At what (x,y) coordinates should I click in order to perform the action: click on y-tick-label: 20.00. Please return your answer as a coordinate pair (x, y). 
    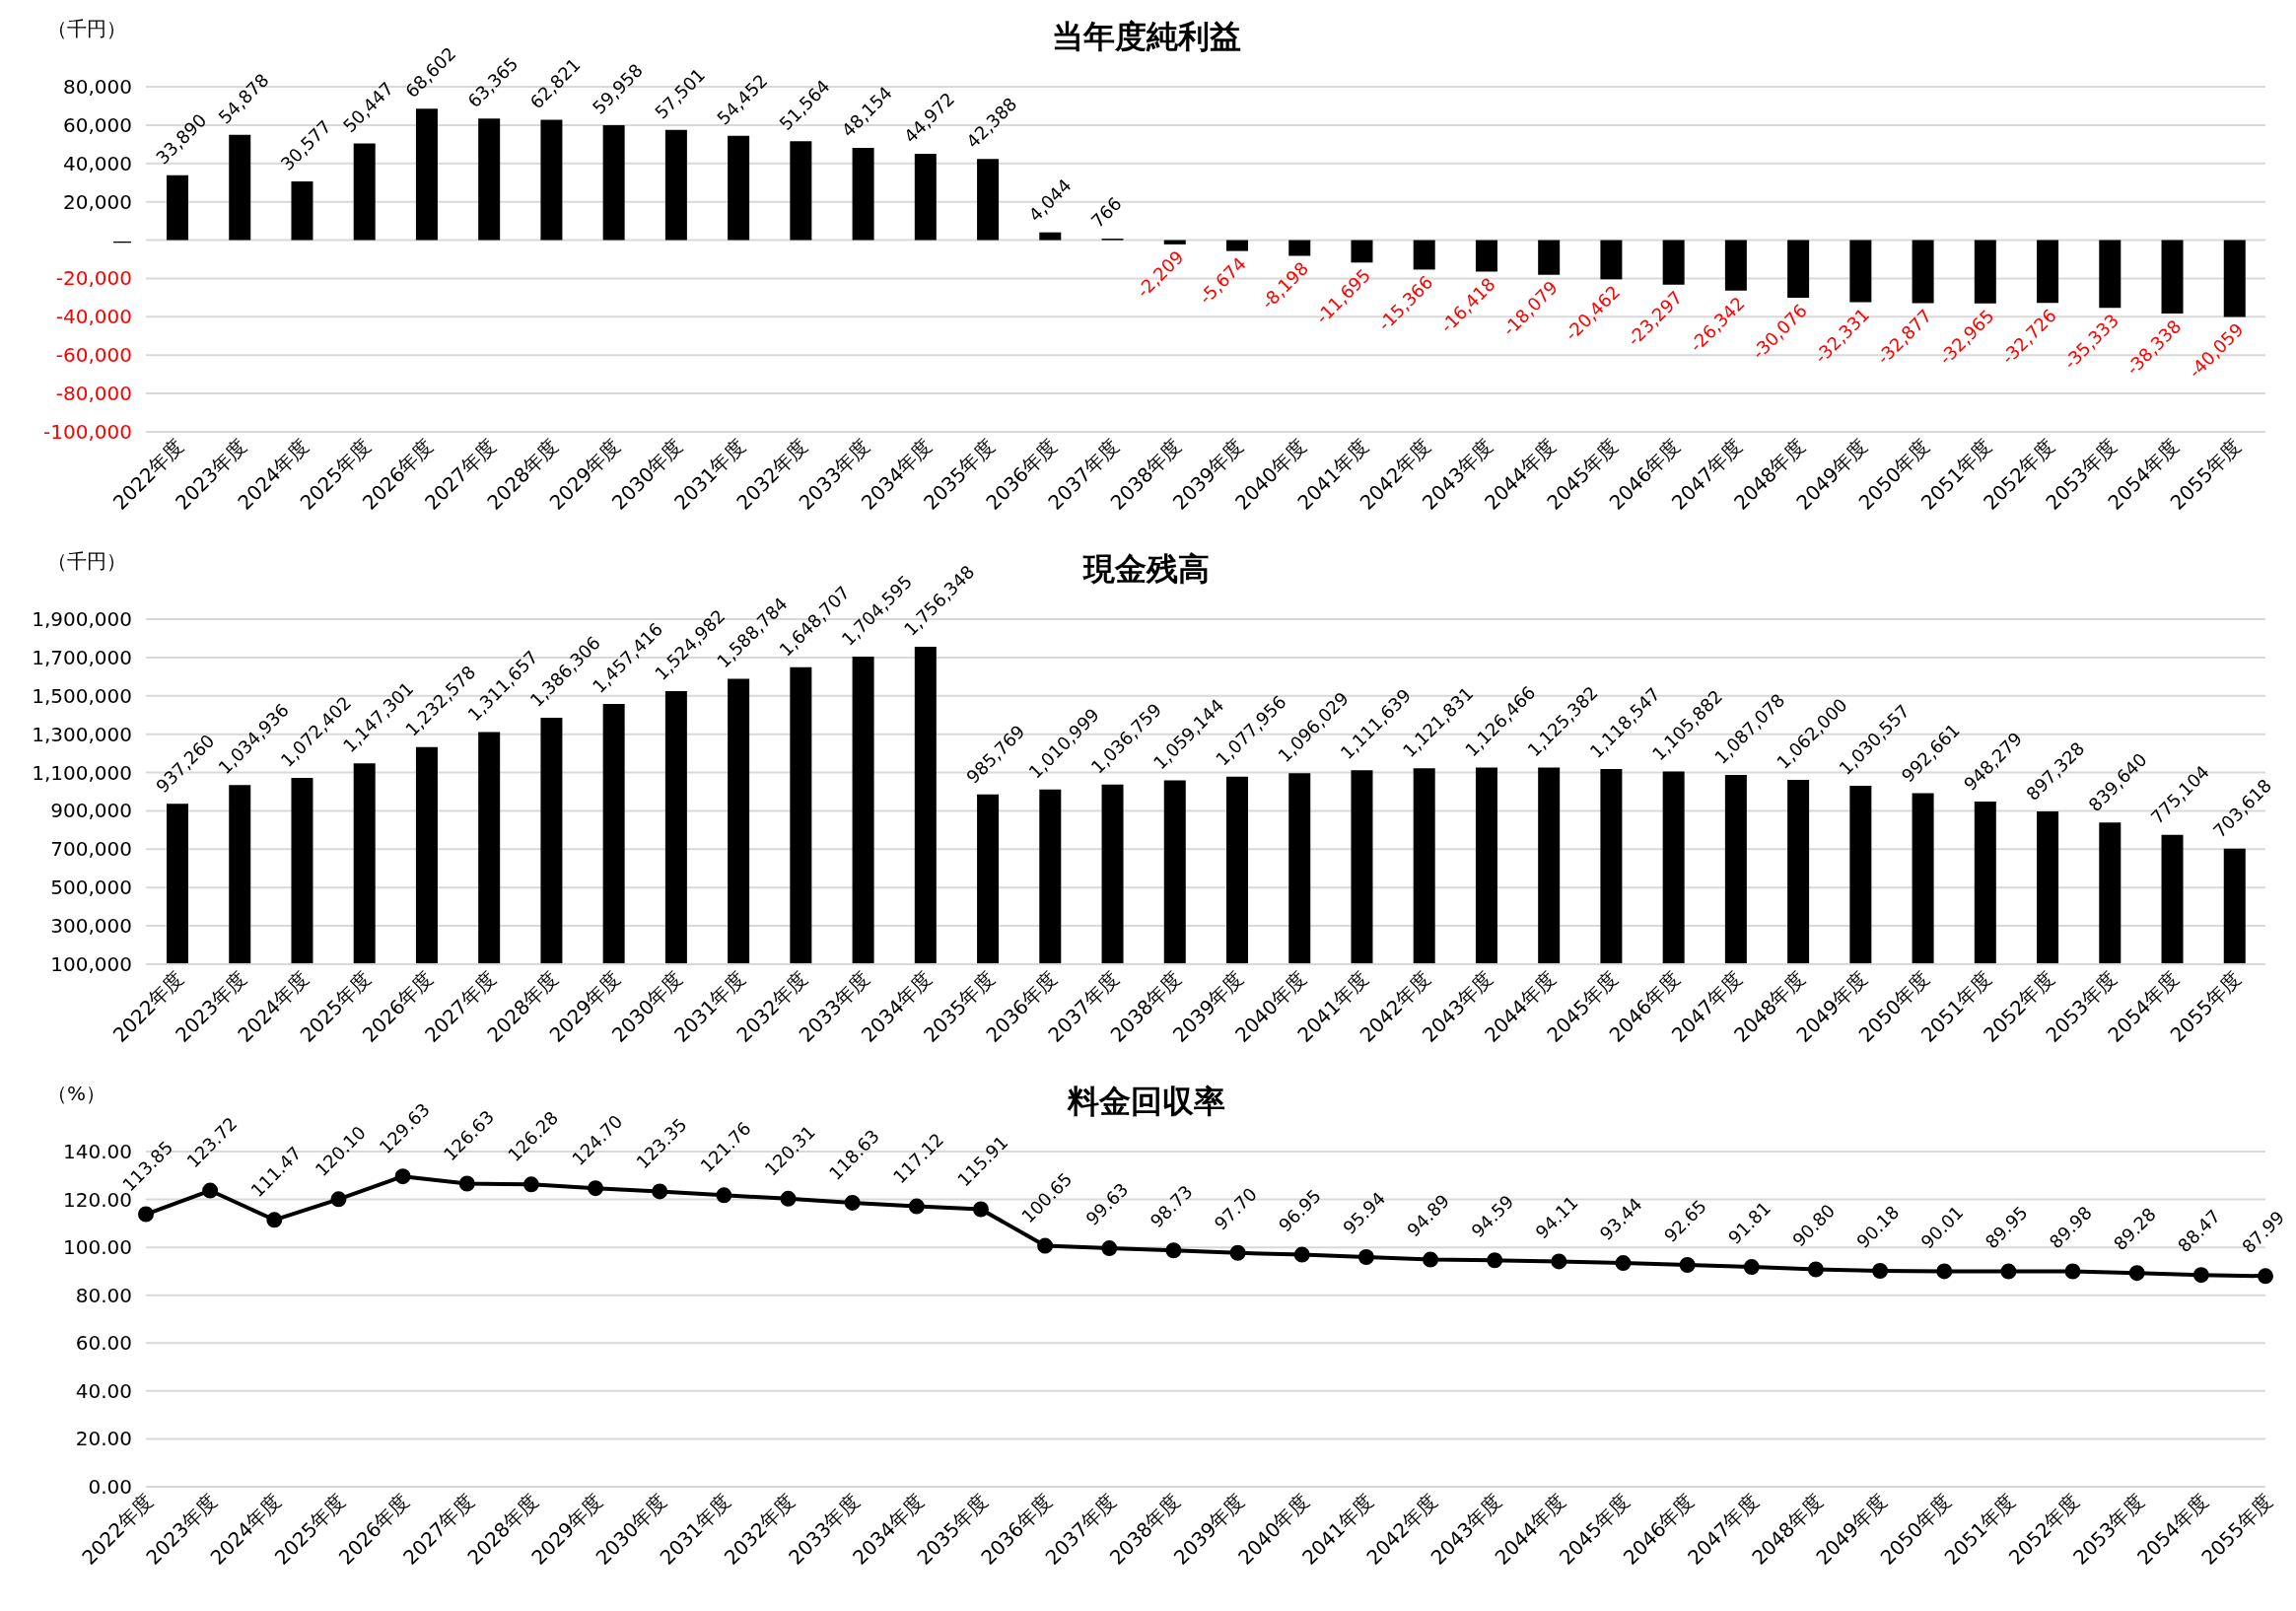
    Looking at the image, I should click on (103, 1439).